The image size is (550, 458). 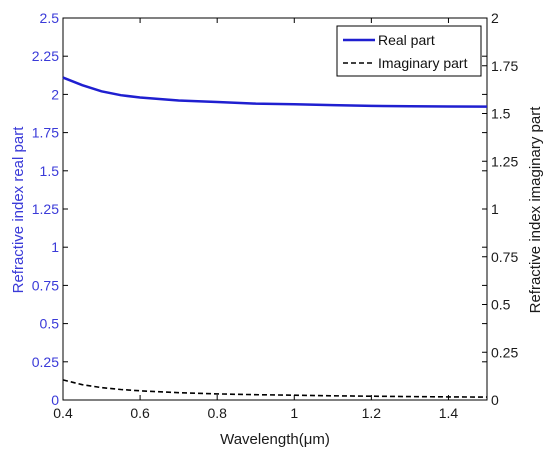 What do you see at coordinates (500, 209) in the screenshot?
I see `right-axis-ticks: 0 0.25 0.5 0.75 1 1.25 1.5 1.75 2` at bounding box center [500, 209].